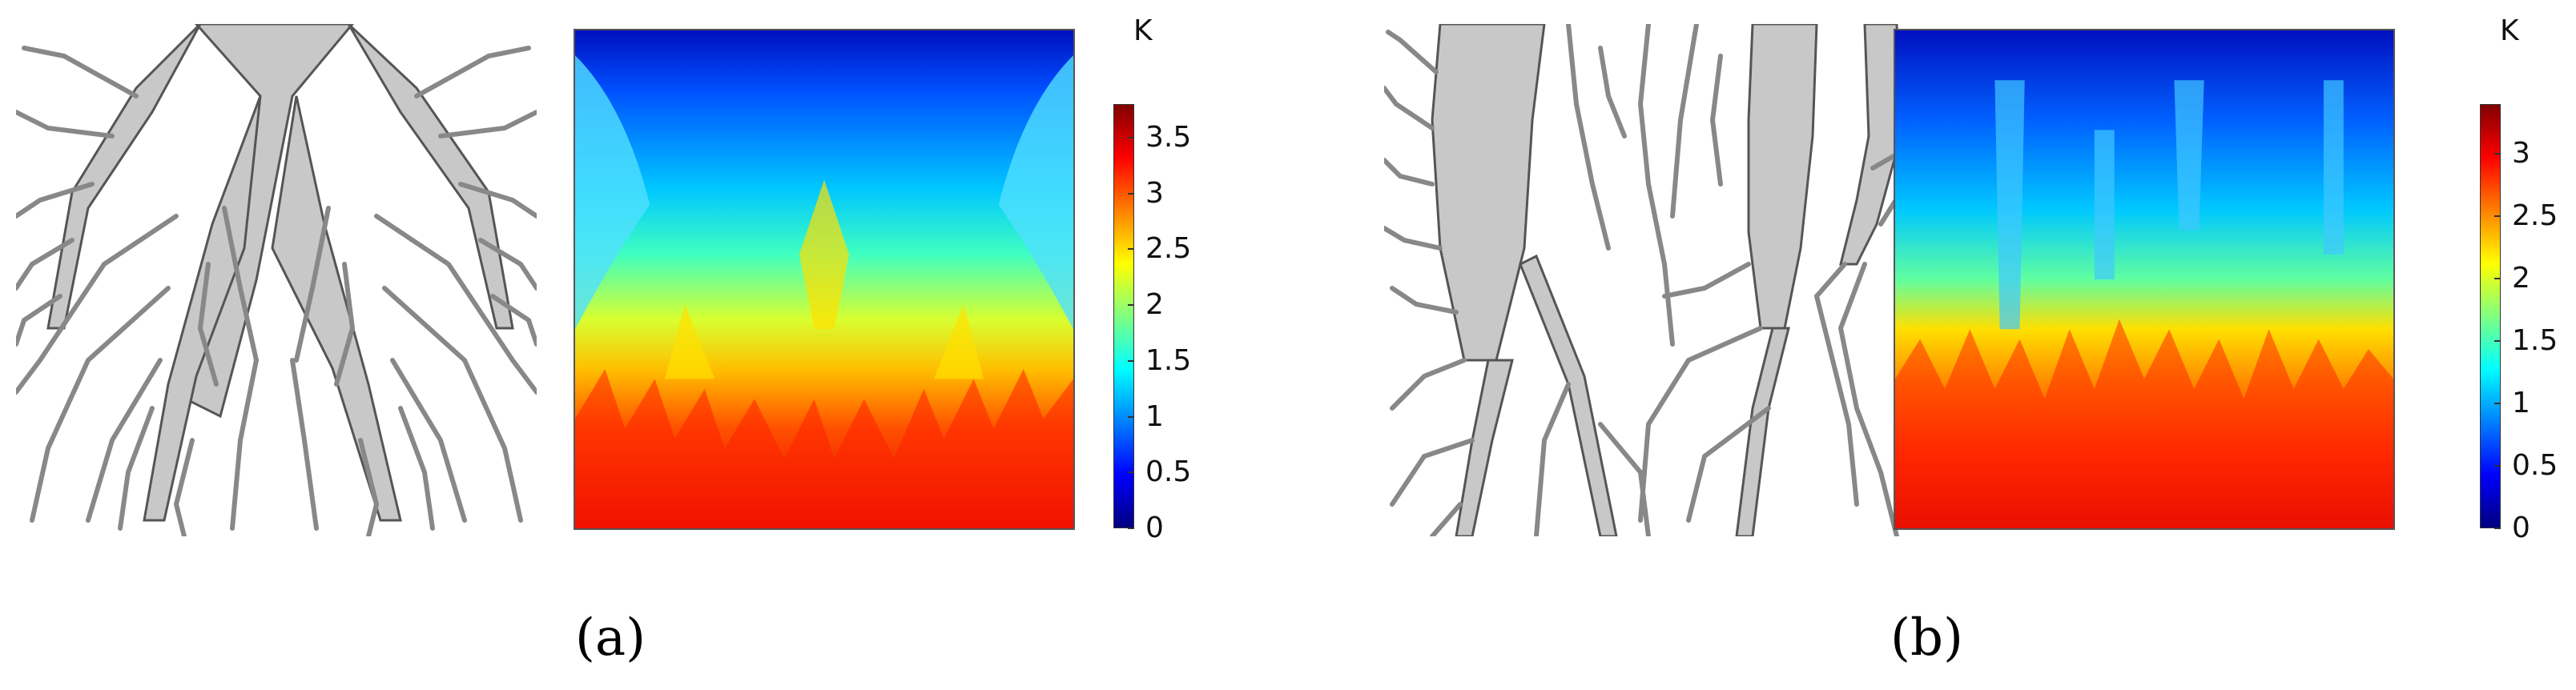 The height and width of the screenshot is (690, 2576). I want to click on colorbar-unit-b: K, so click(2510, 31).